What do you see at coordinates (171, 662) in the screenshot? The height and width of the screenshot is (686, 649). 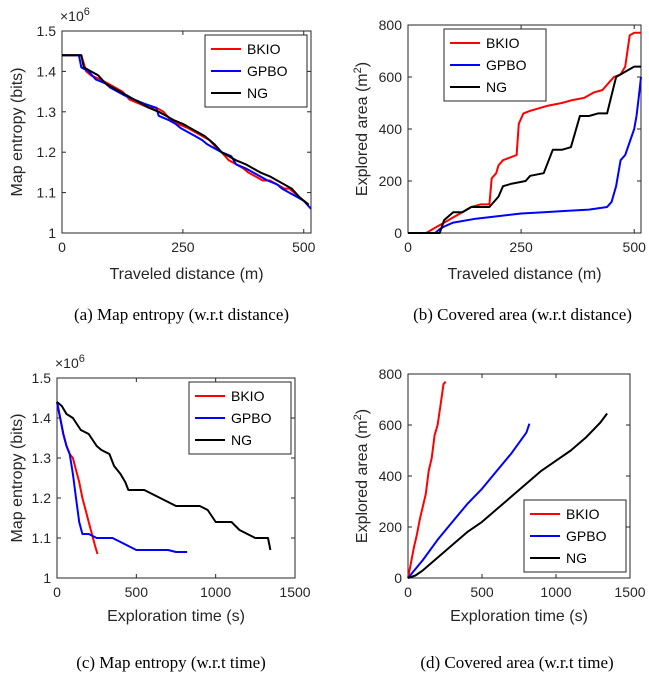 I see `panel-caption: (c) Map entropy (w.r.t time)` at bounding box center [171, 662].